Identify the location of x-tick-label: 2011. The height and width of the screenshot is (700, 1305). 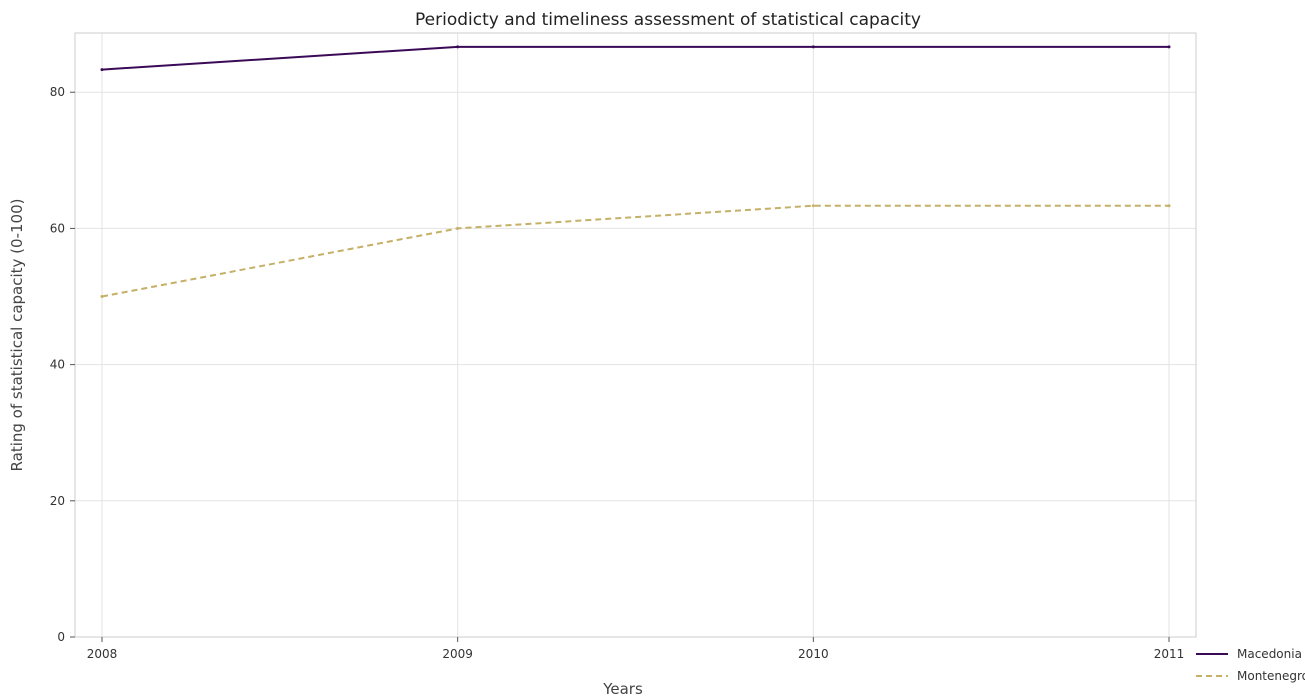
(1169, 654).